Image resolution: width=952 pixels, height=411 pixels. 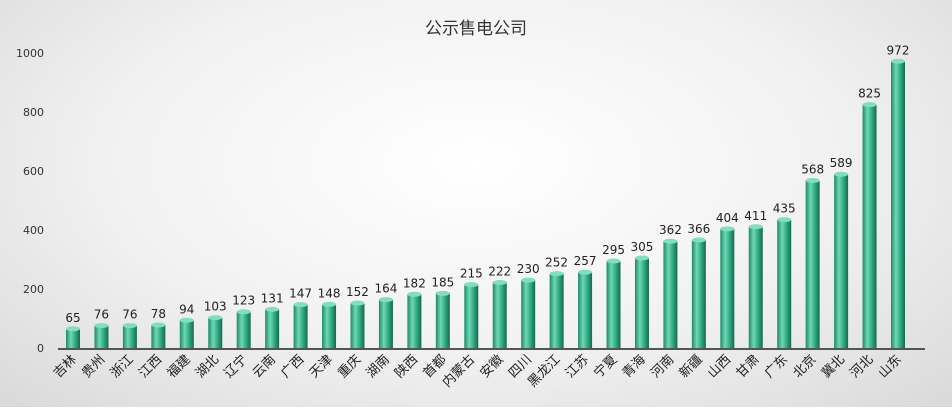 What do you see at coordinates (556, 263) in the screenshot?
I see `data-label: 252` at bounding box center [556, 263].